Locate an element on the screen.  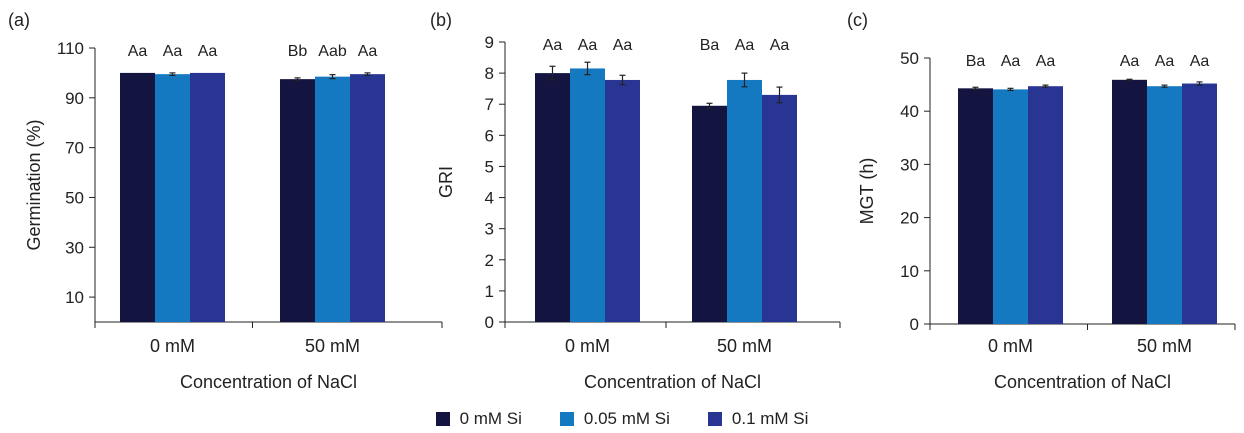
y-tick-label: 2 is located at coordinates (489, 260).